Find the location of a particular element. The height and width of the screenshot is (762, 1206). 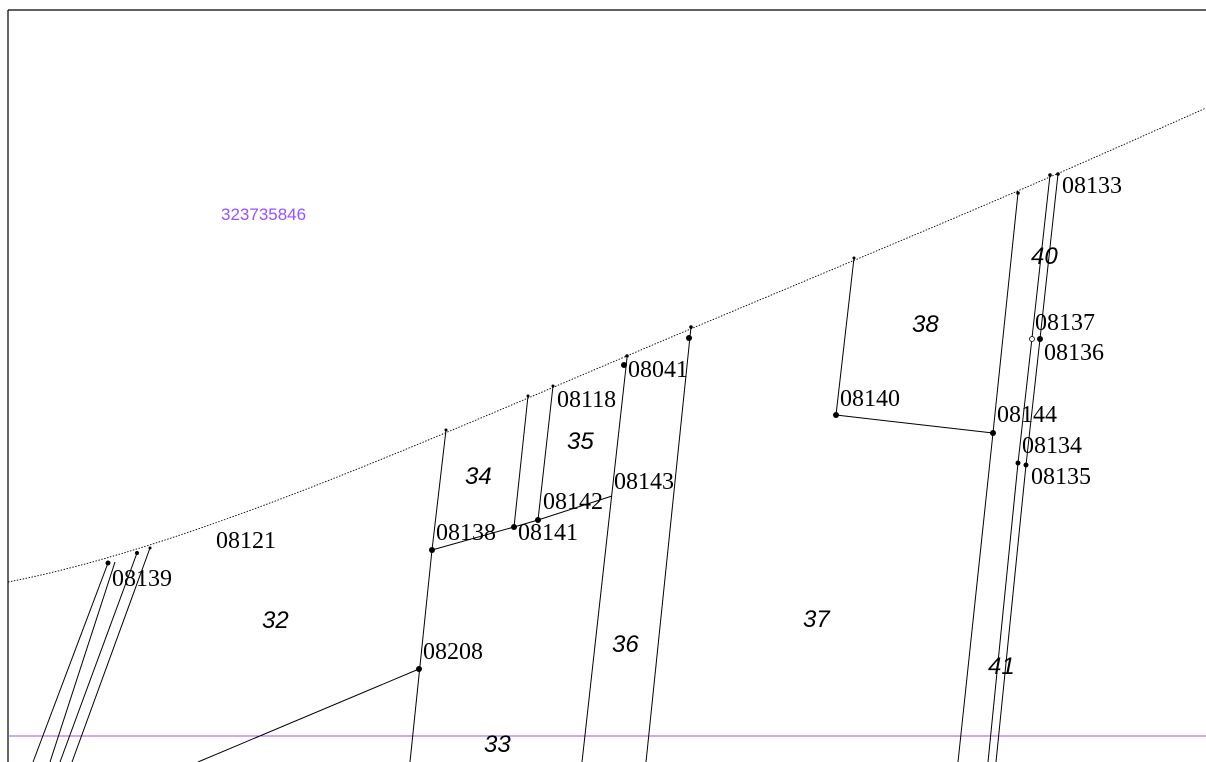

parcel-32-label: 32 is located at coordinates (275, 620).